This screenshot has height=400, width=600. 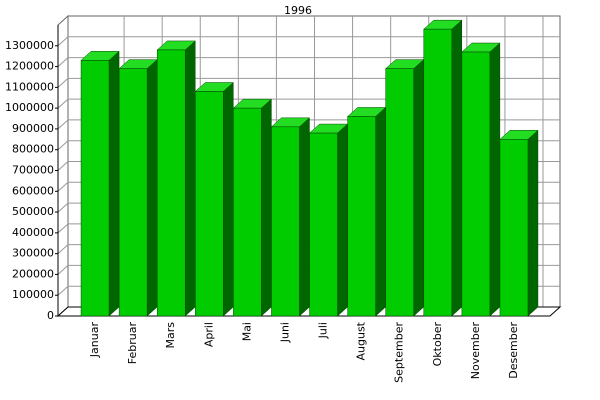 I want to click on x-tick-label: Mai, so click(x=246, y=331).